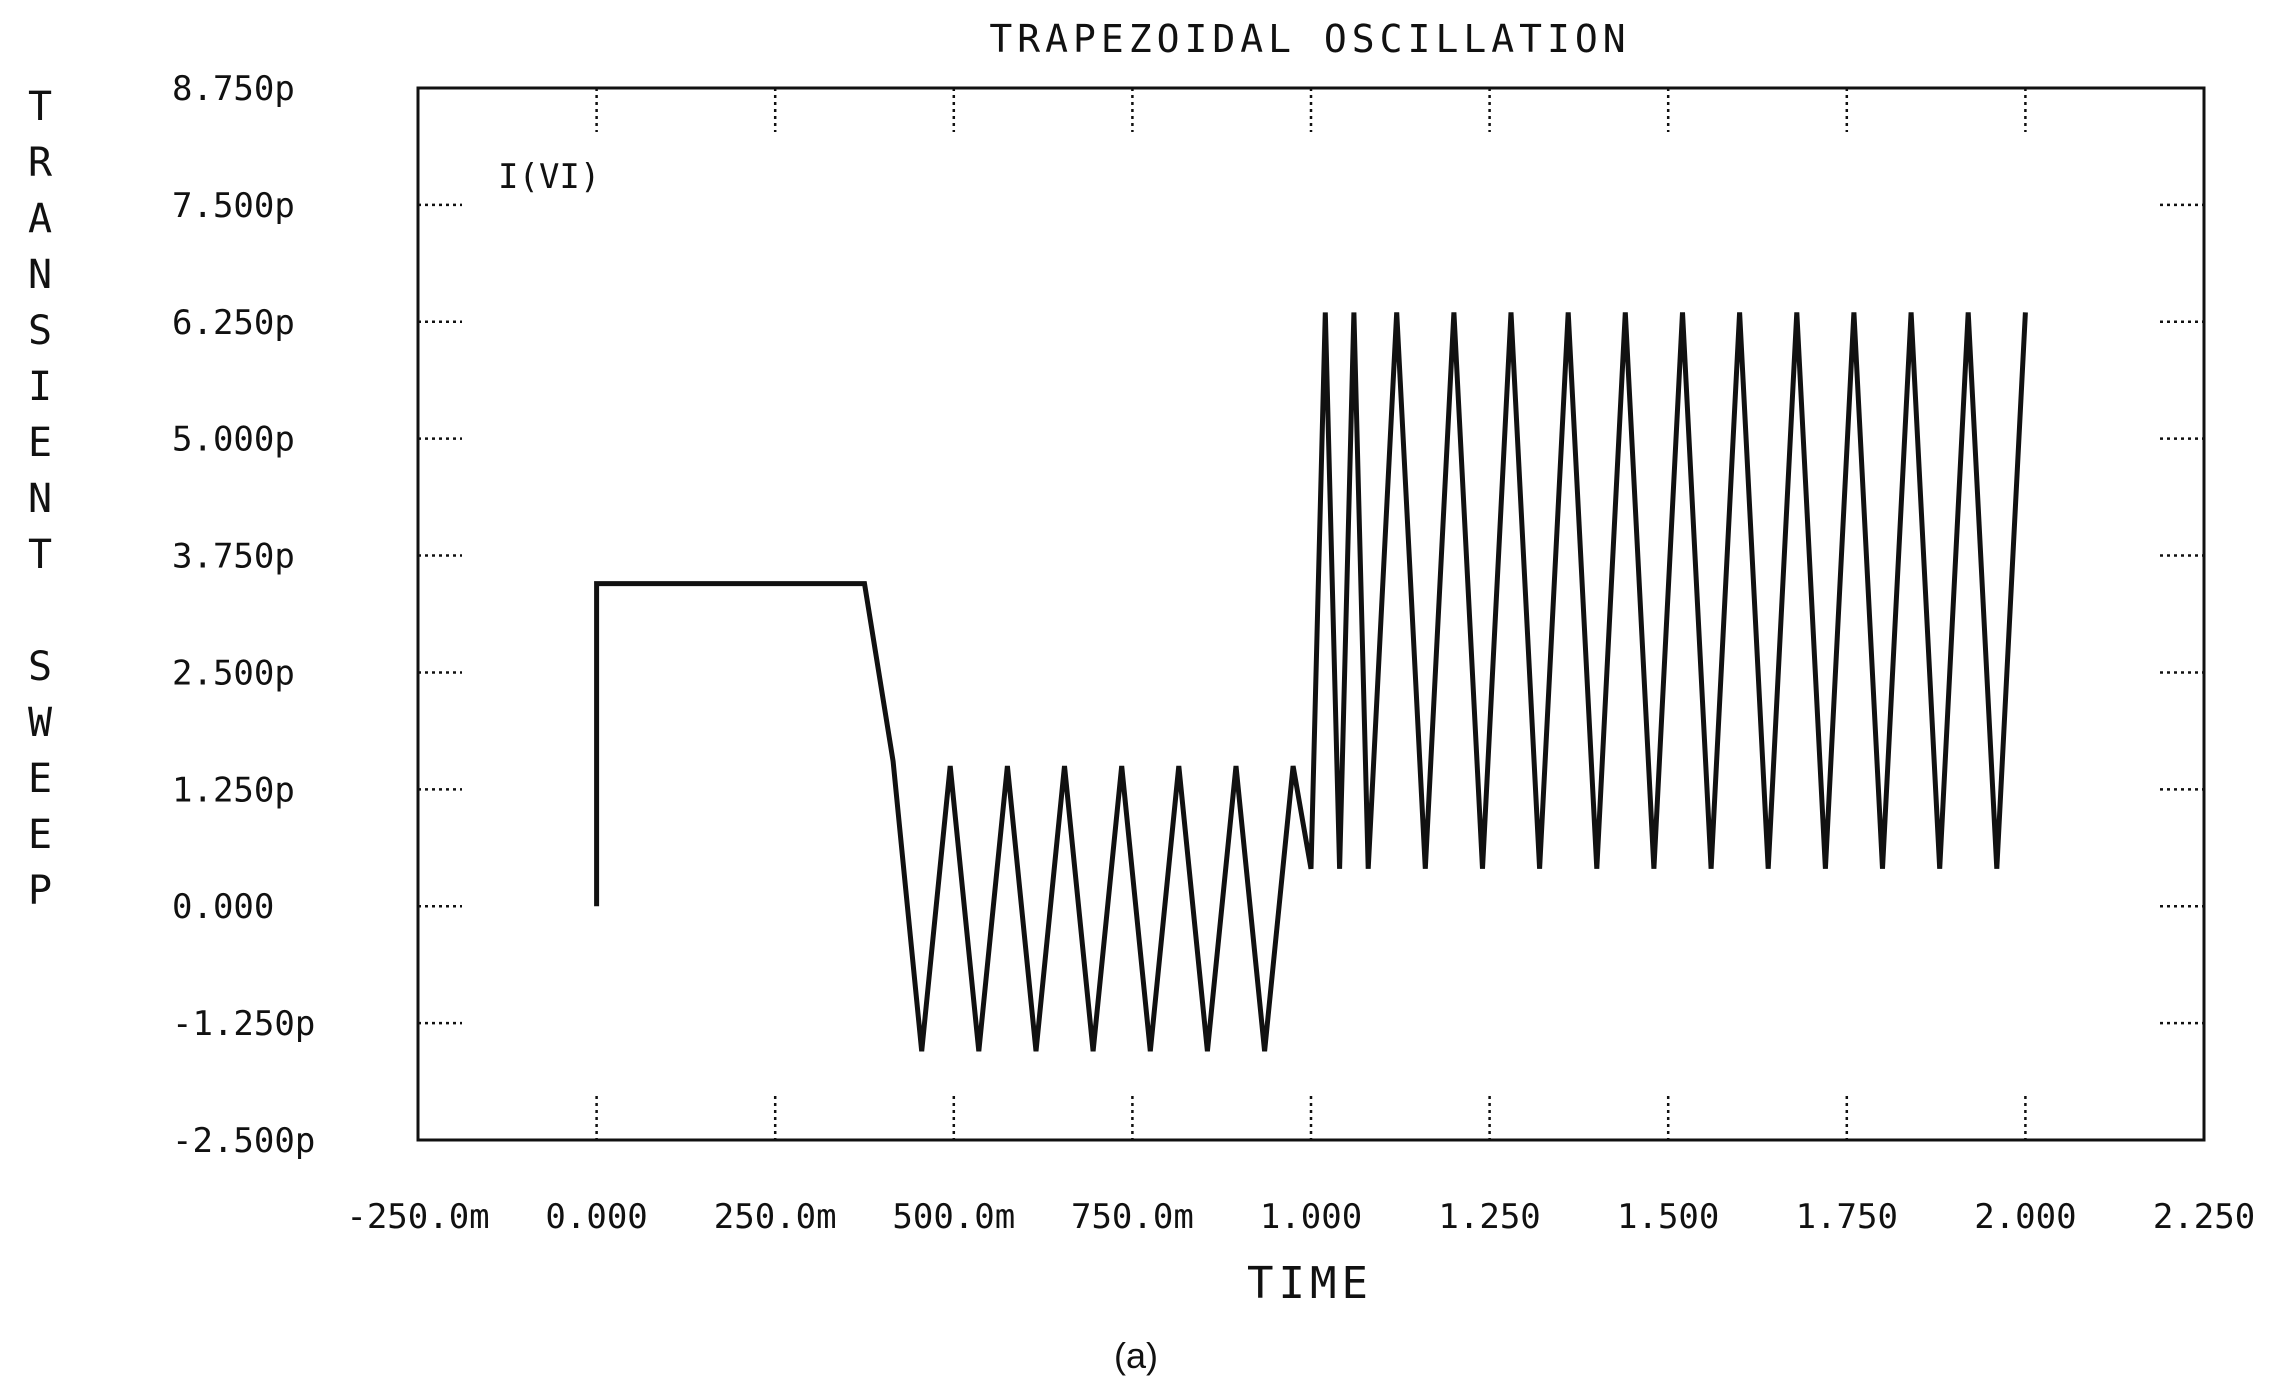 The width and height of the screenshot is (2272, 1382). Describe the element at coordinates (1310, 1283) in the screenshot. I see `x-axis-label: TIME` at that location.